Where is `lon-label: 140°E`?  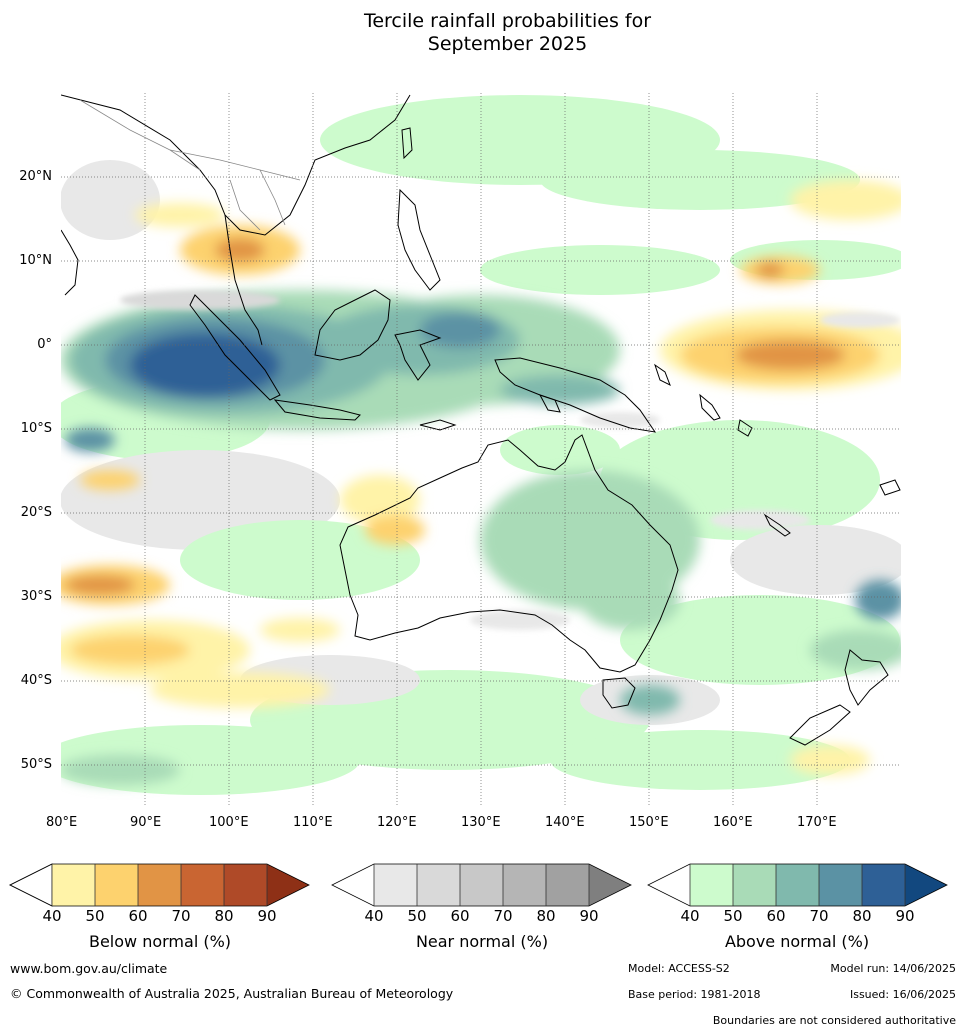 lon-label: 140°E is located at coordinates (565, 822).